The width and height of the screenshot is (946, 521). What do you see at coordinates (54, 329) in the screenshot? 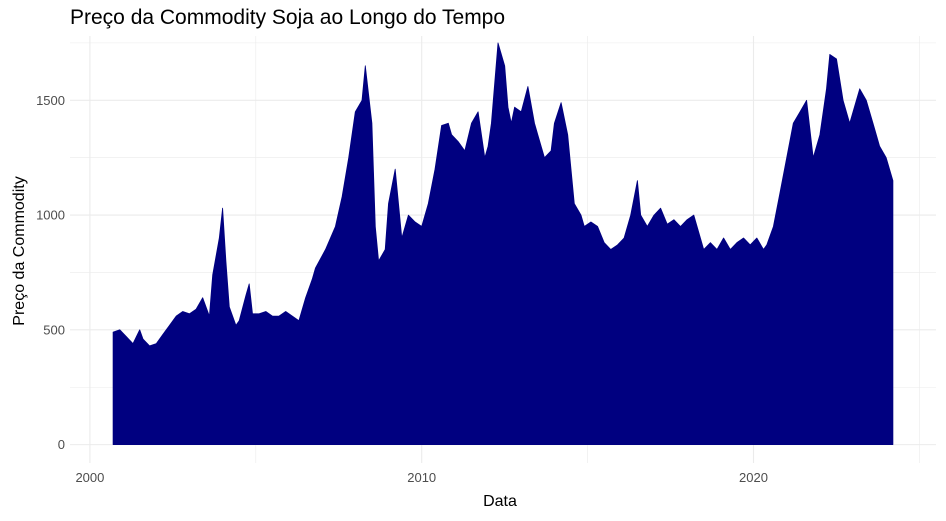
I see `y-tick-label: 500` at bounding box center [54, 329].